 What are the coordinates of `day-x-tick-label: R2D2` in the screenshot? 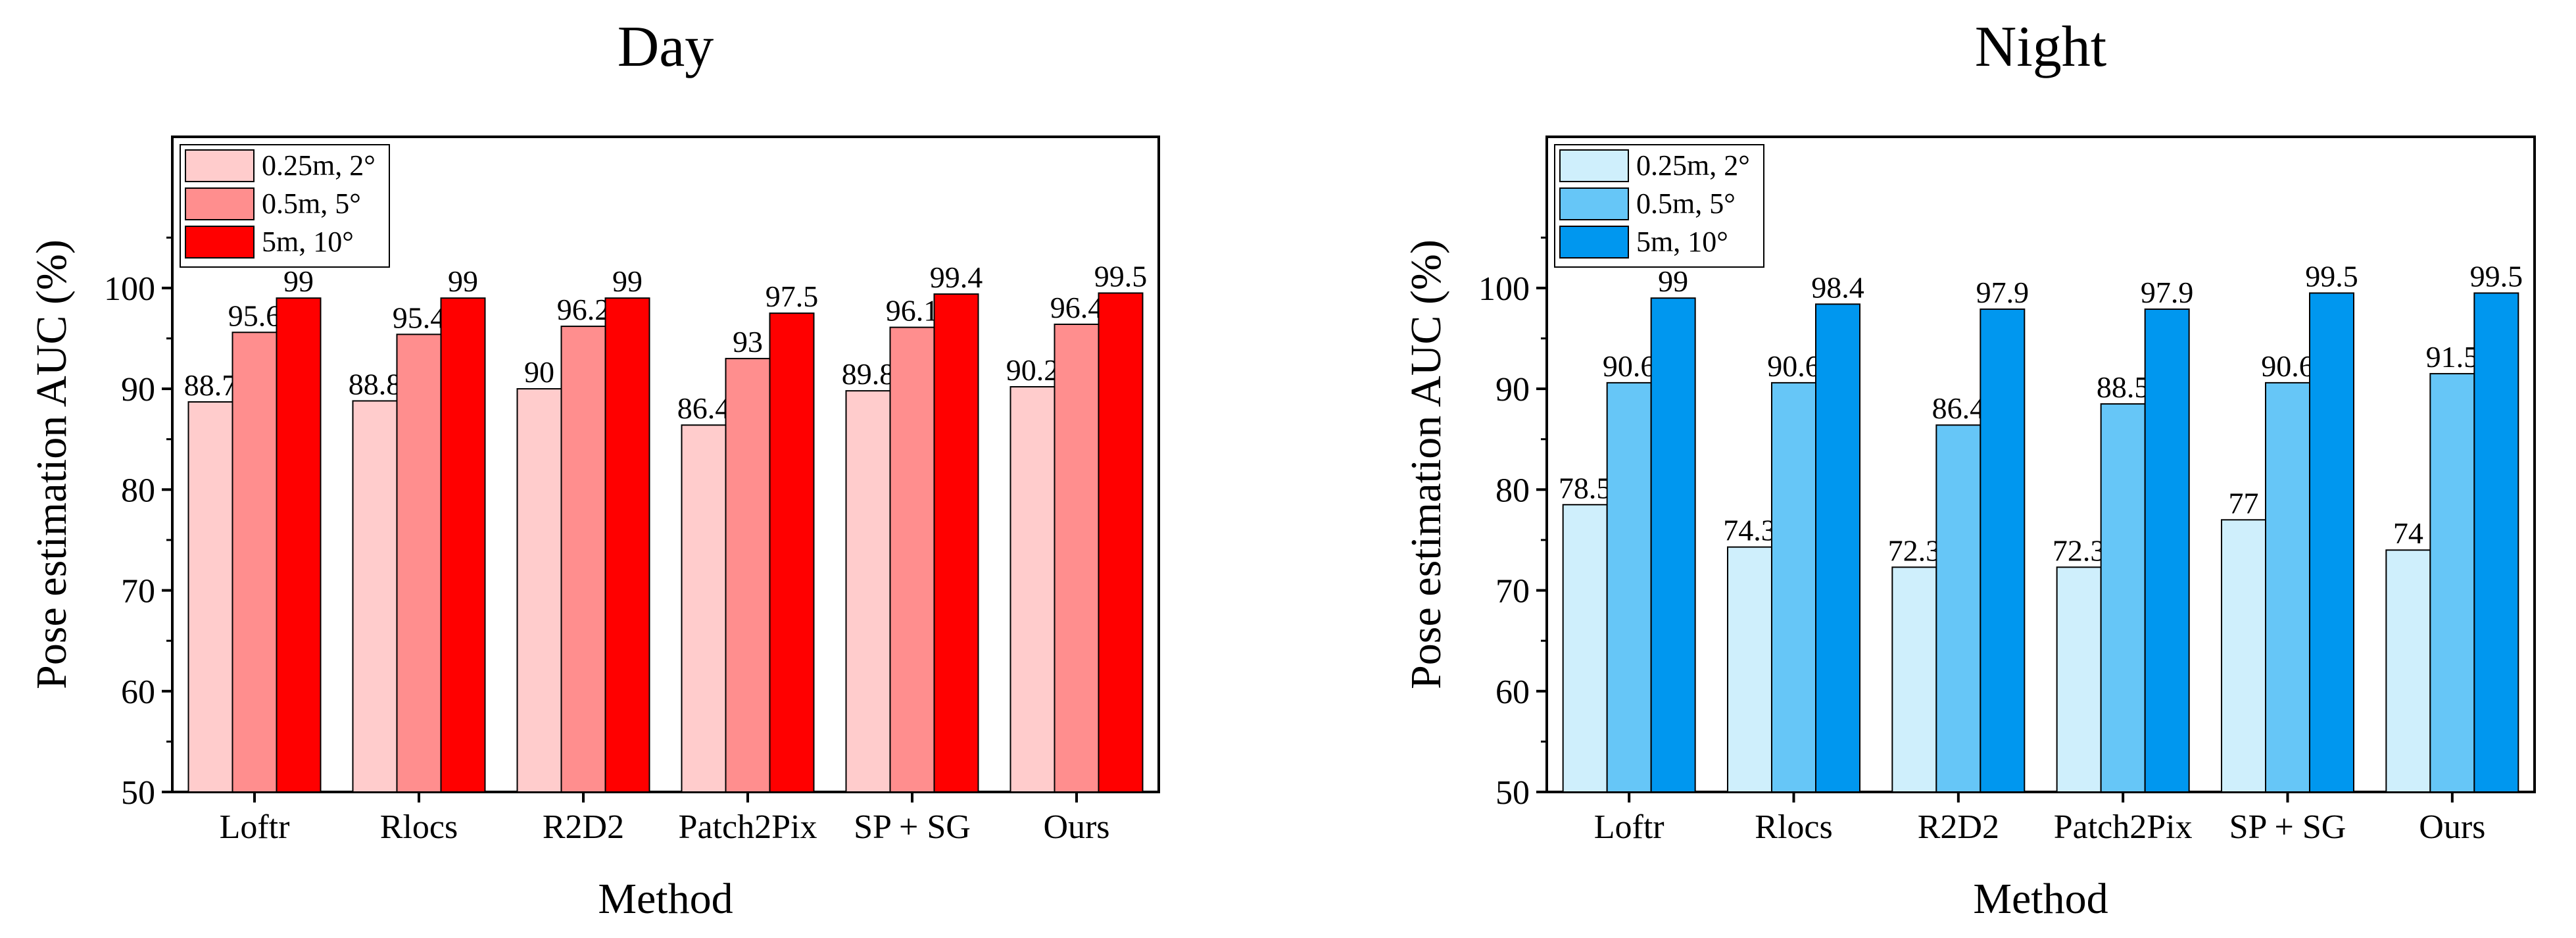 It's located at (583, 827).